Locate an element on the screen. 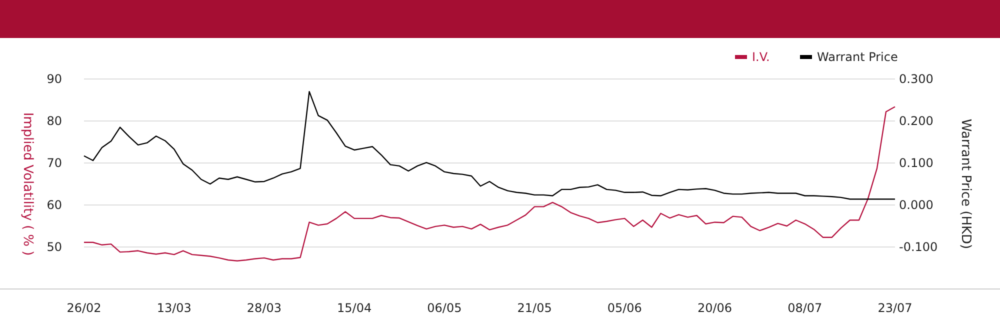 The width and height of the screenshot is (1000, 324). y2-tick-label: 0.300 is located at coordinates (916, 79).